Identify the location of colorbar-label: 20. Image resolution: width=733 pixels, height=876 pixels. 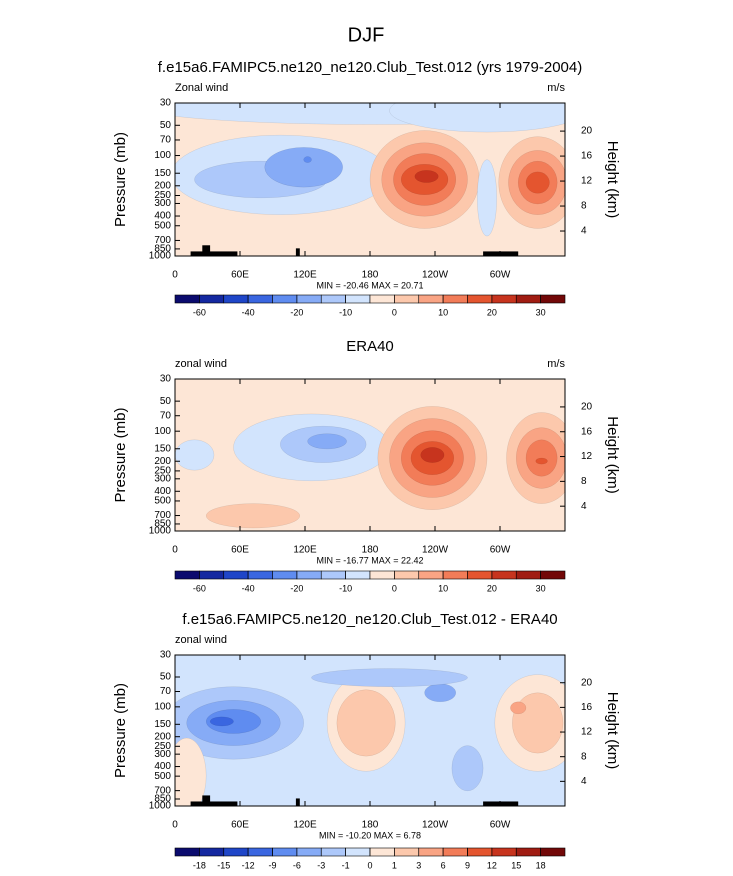
(492, 312).